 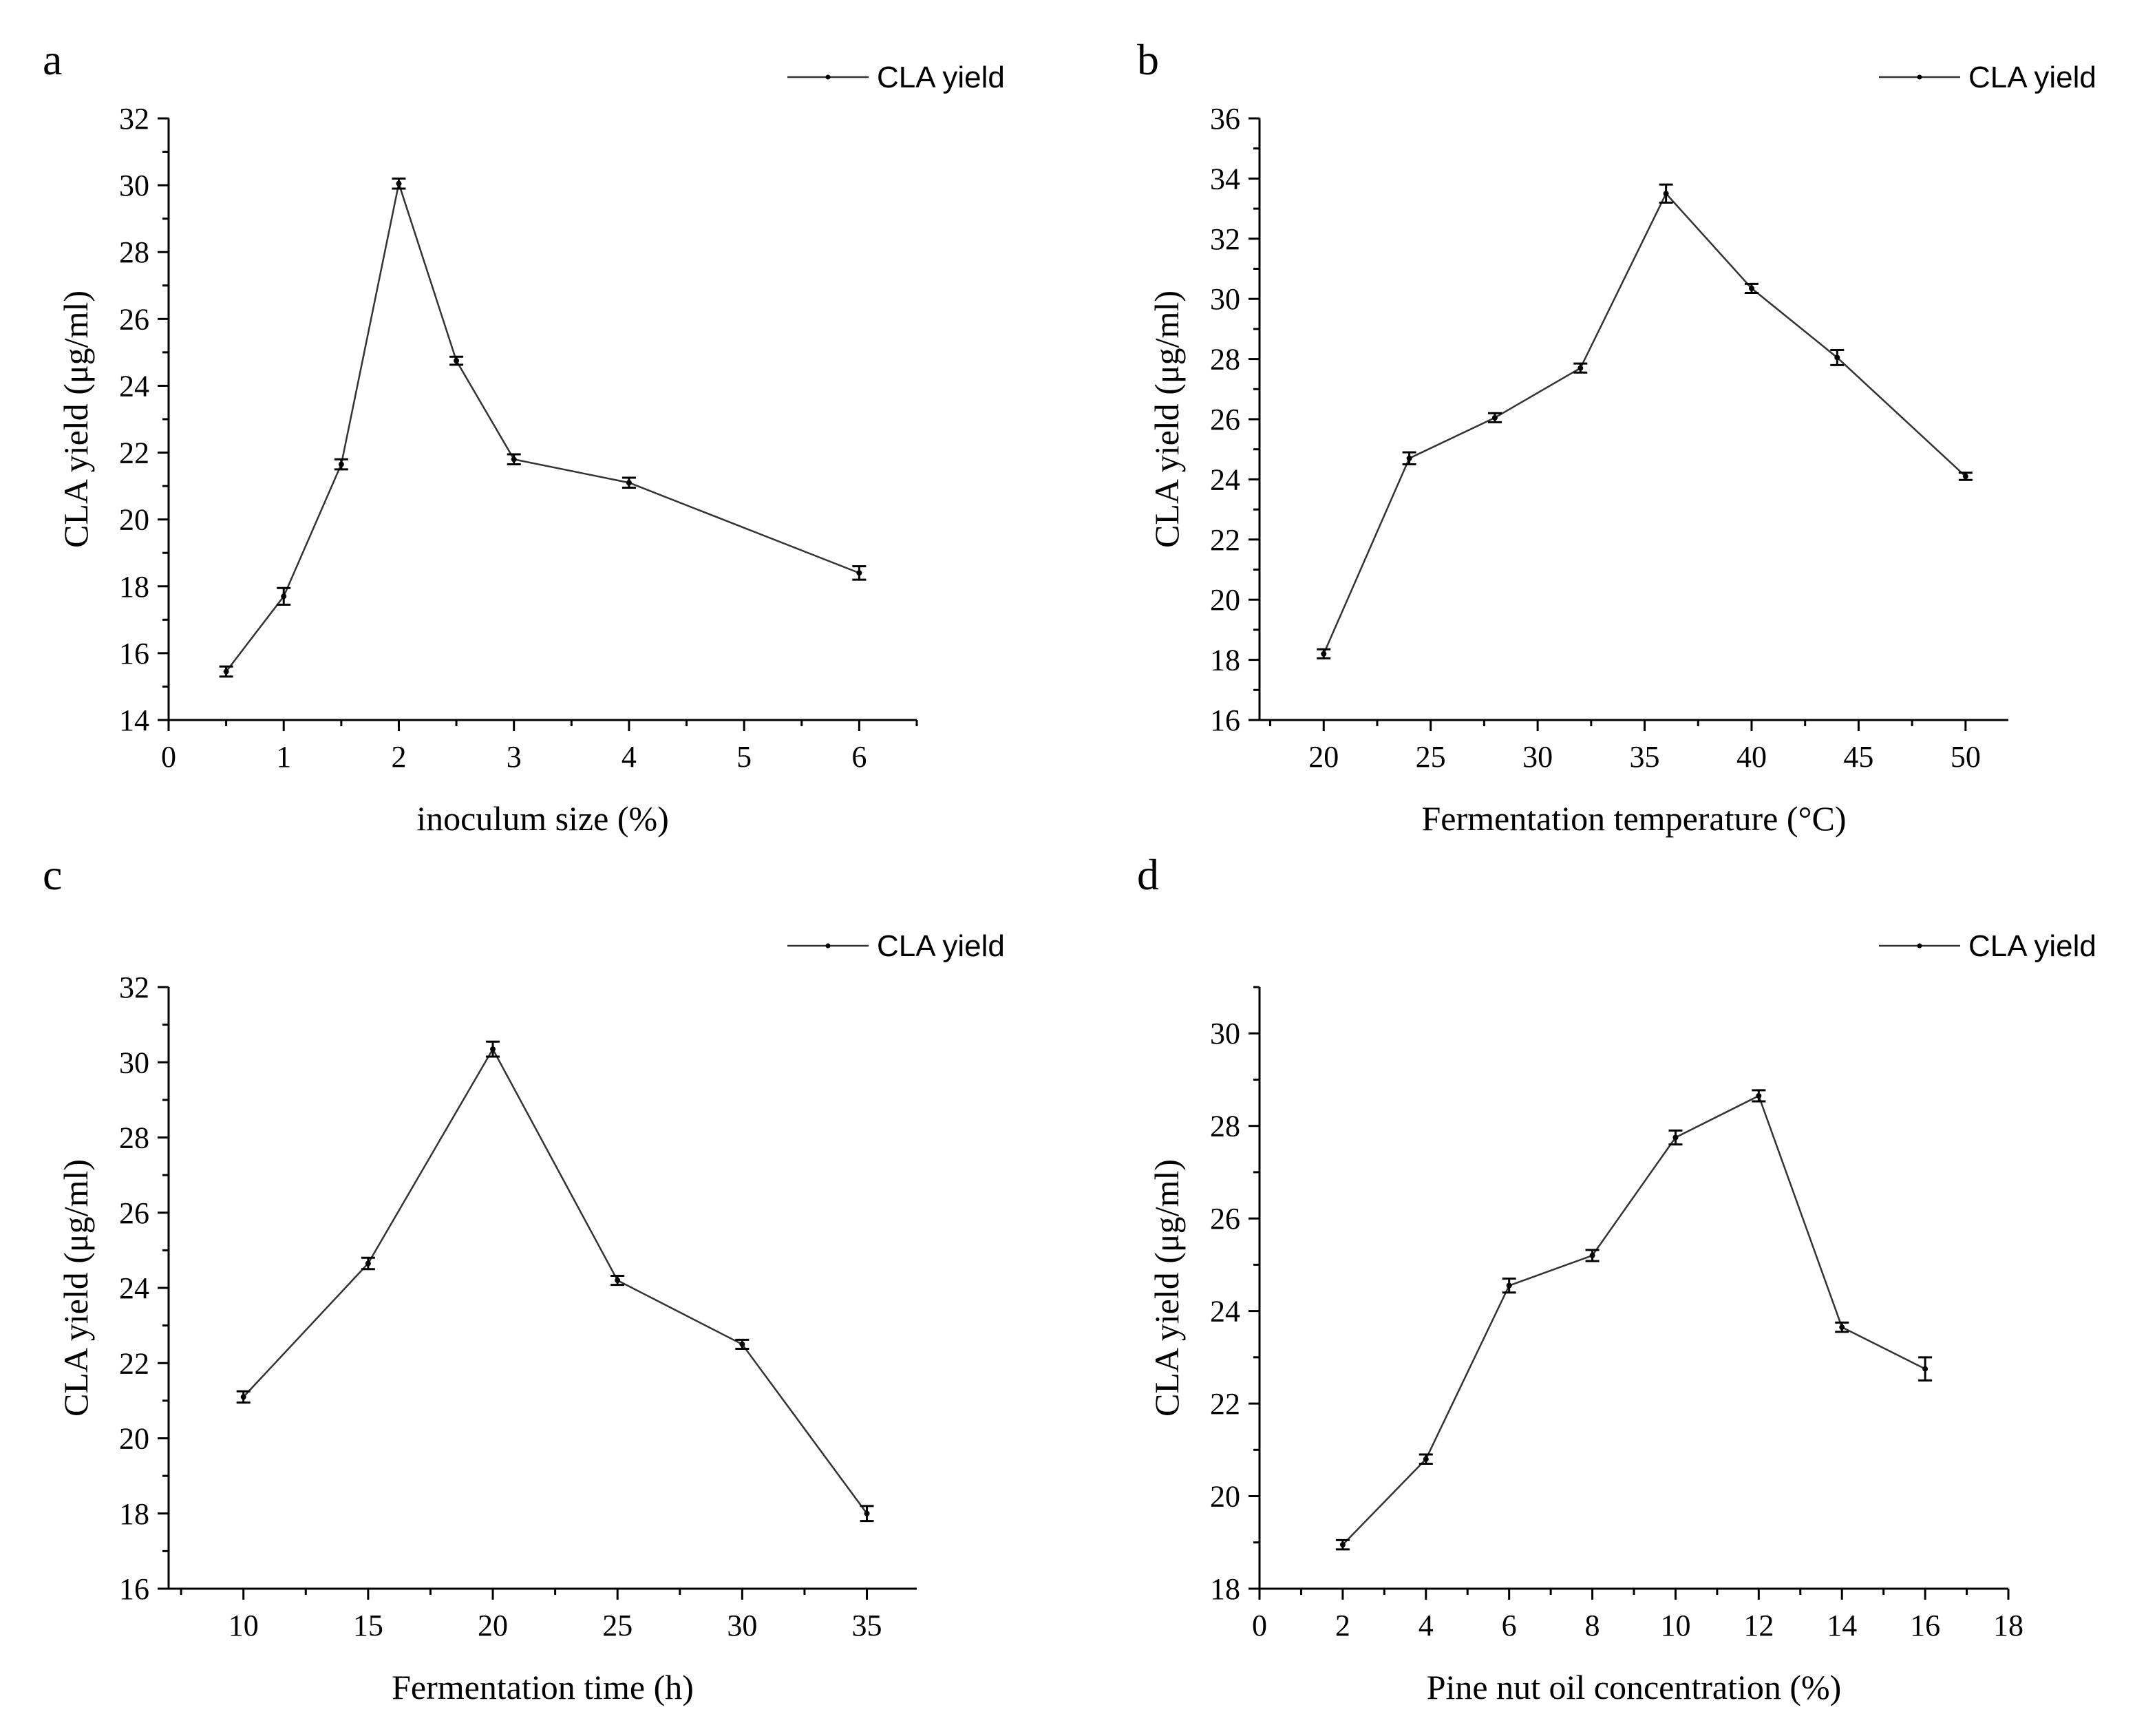 What do you see at coordinates (1225, 178) in the screenshot?
I see `y-tick-label: 34` at bounding box center [1225, 178].